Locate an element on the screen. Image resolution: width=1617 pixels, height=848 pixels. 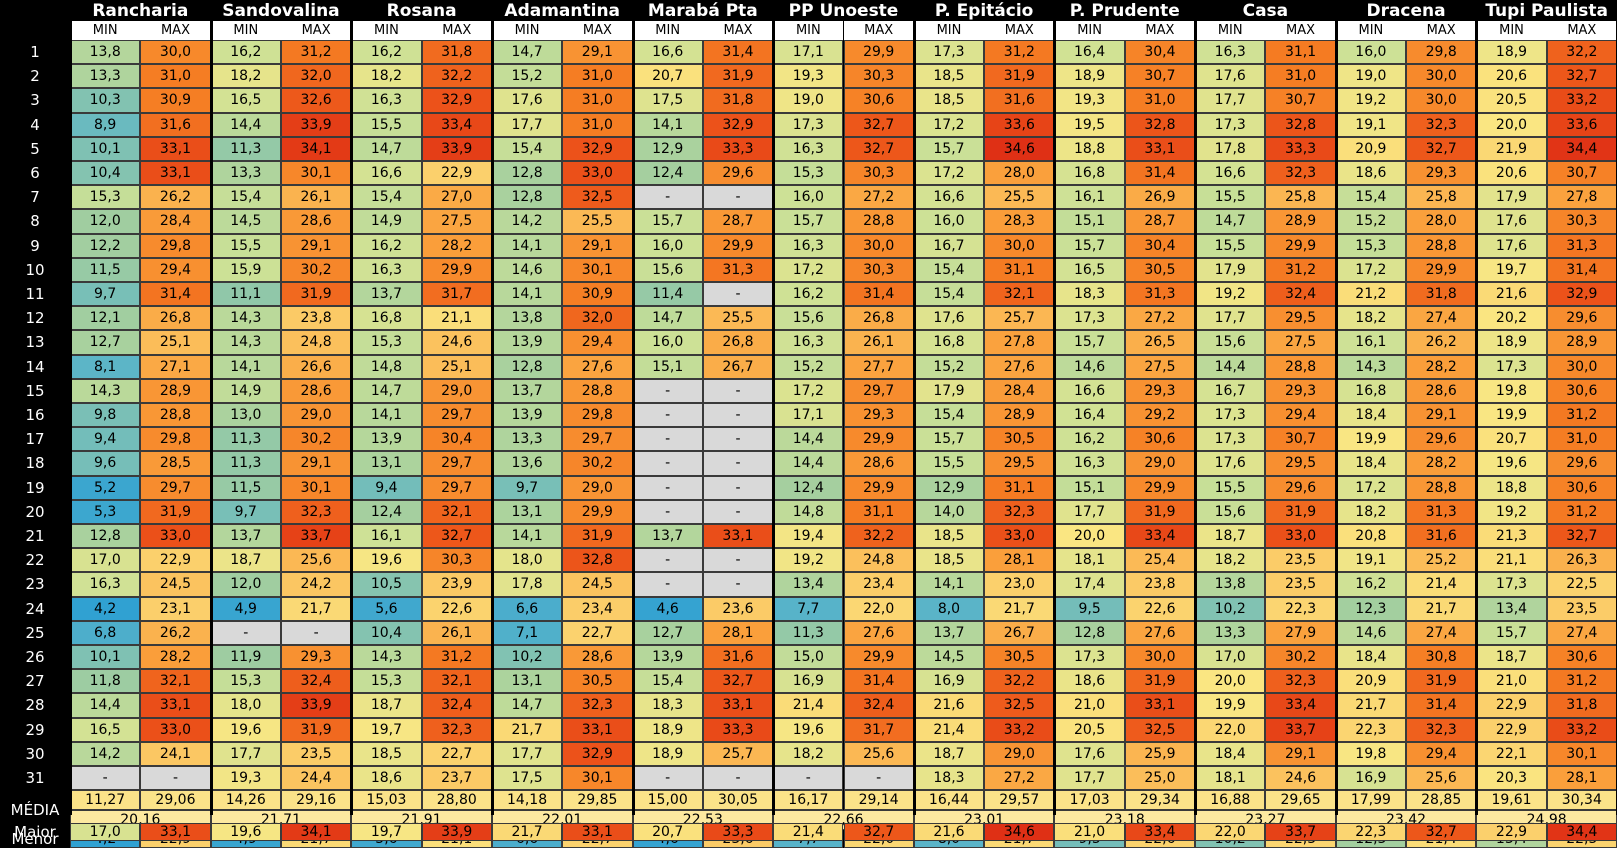
temp-cell: 17,2 is located at coordinates (949, 173).